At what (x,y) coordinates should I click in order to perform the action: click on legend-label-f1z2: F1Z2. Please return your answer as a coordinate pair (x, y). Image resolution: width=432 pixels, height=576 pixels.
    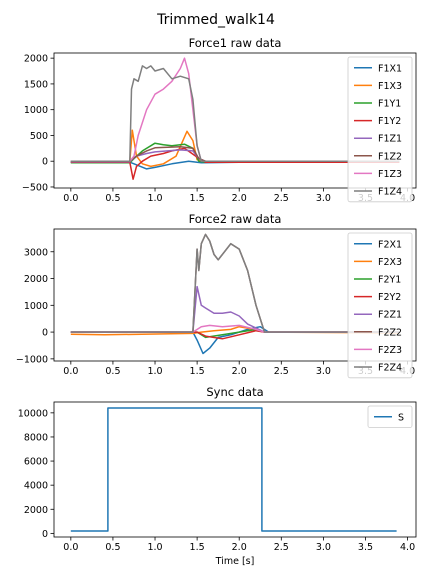
    Looking at the image, I should click on (390, 156).